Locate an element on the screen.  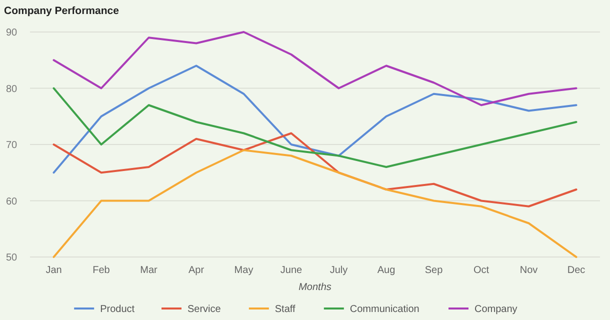
x-axis-title: Months is located at coordinates (315, 287).